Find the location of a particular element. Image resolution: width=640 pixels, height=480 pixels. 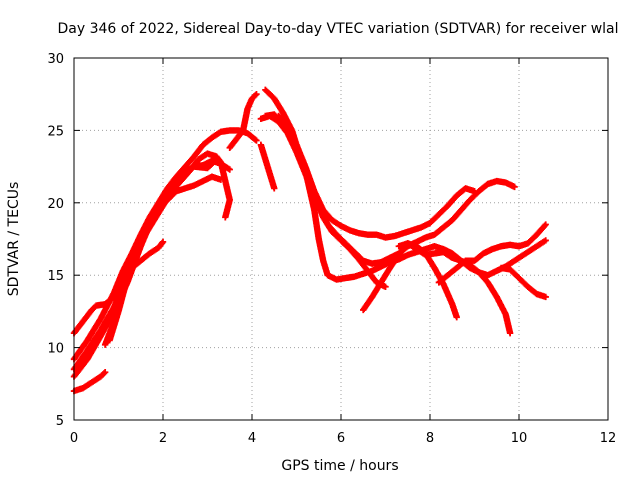

x-axis-label: GPS time / hours is located at coordinates (339, 466).